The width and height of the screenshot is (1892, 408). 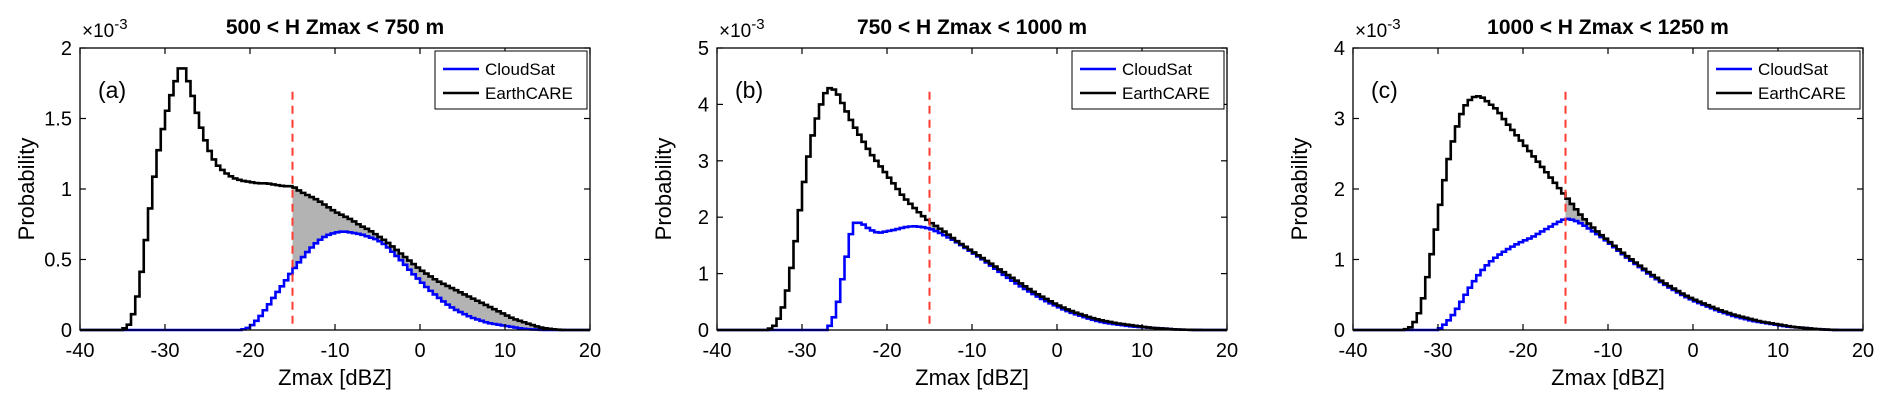 What do you see at coordinates (703, 49) in the screenshot?
I see `y-tick-label: 5` at bounding box center [703, 49].